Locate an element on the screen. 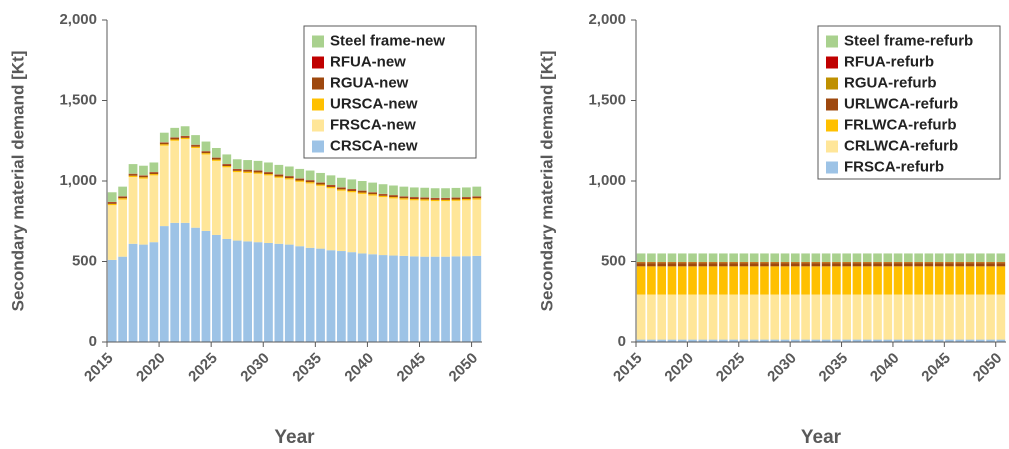 This screenshot has height=449, width=1009. x-tick-label: 2015 is located at coordinates (99, 368).